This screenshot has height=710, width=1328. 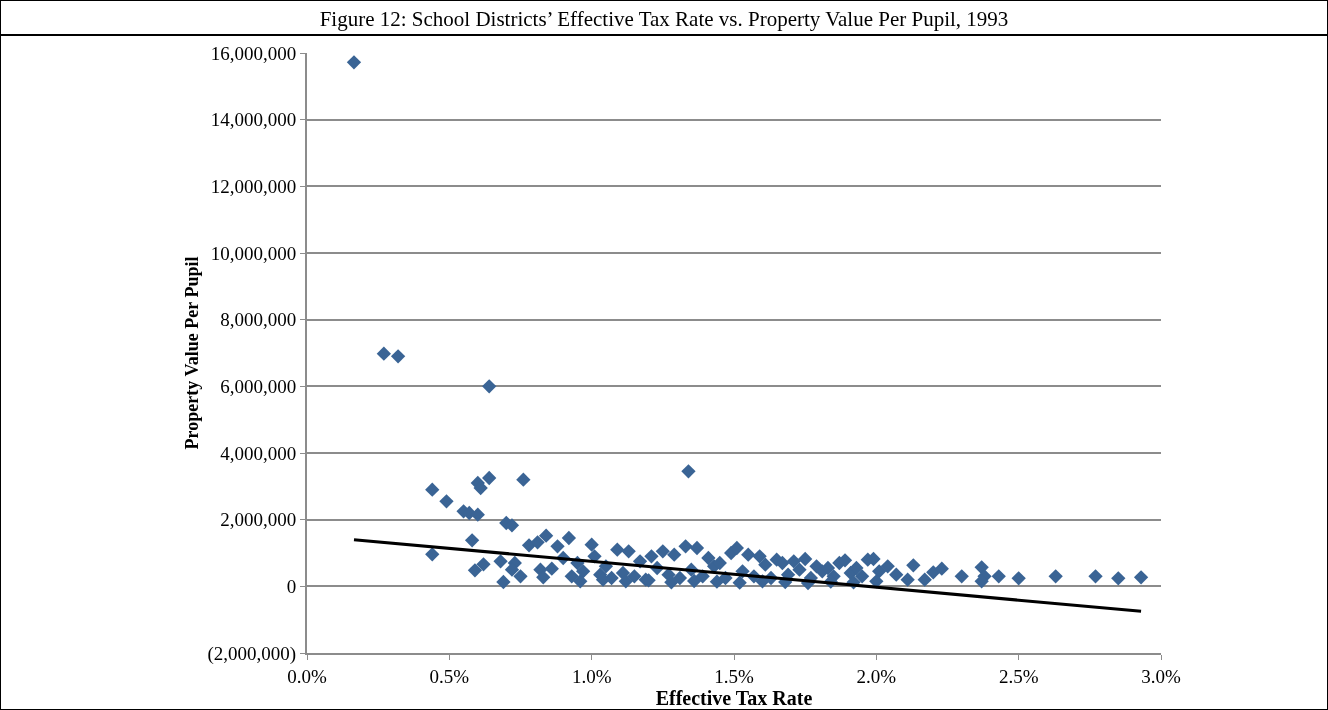 I want to click on y-tick-label: 16,000,000, so click(x=253, y=53).